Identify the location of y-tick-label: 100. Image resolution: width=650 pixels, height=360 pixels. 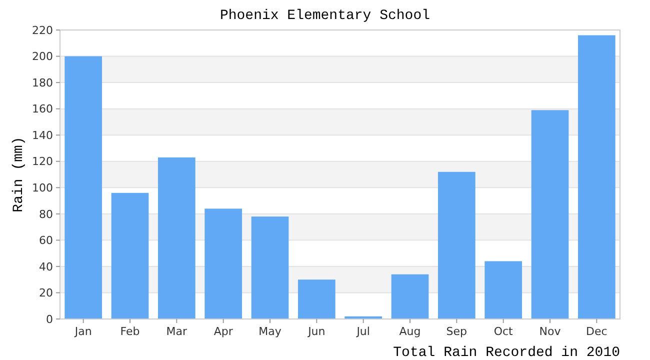
(42, 187).